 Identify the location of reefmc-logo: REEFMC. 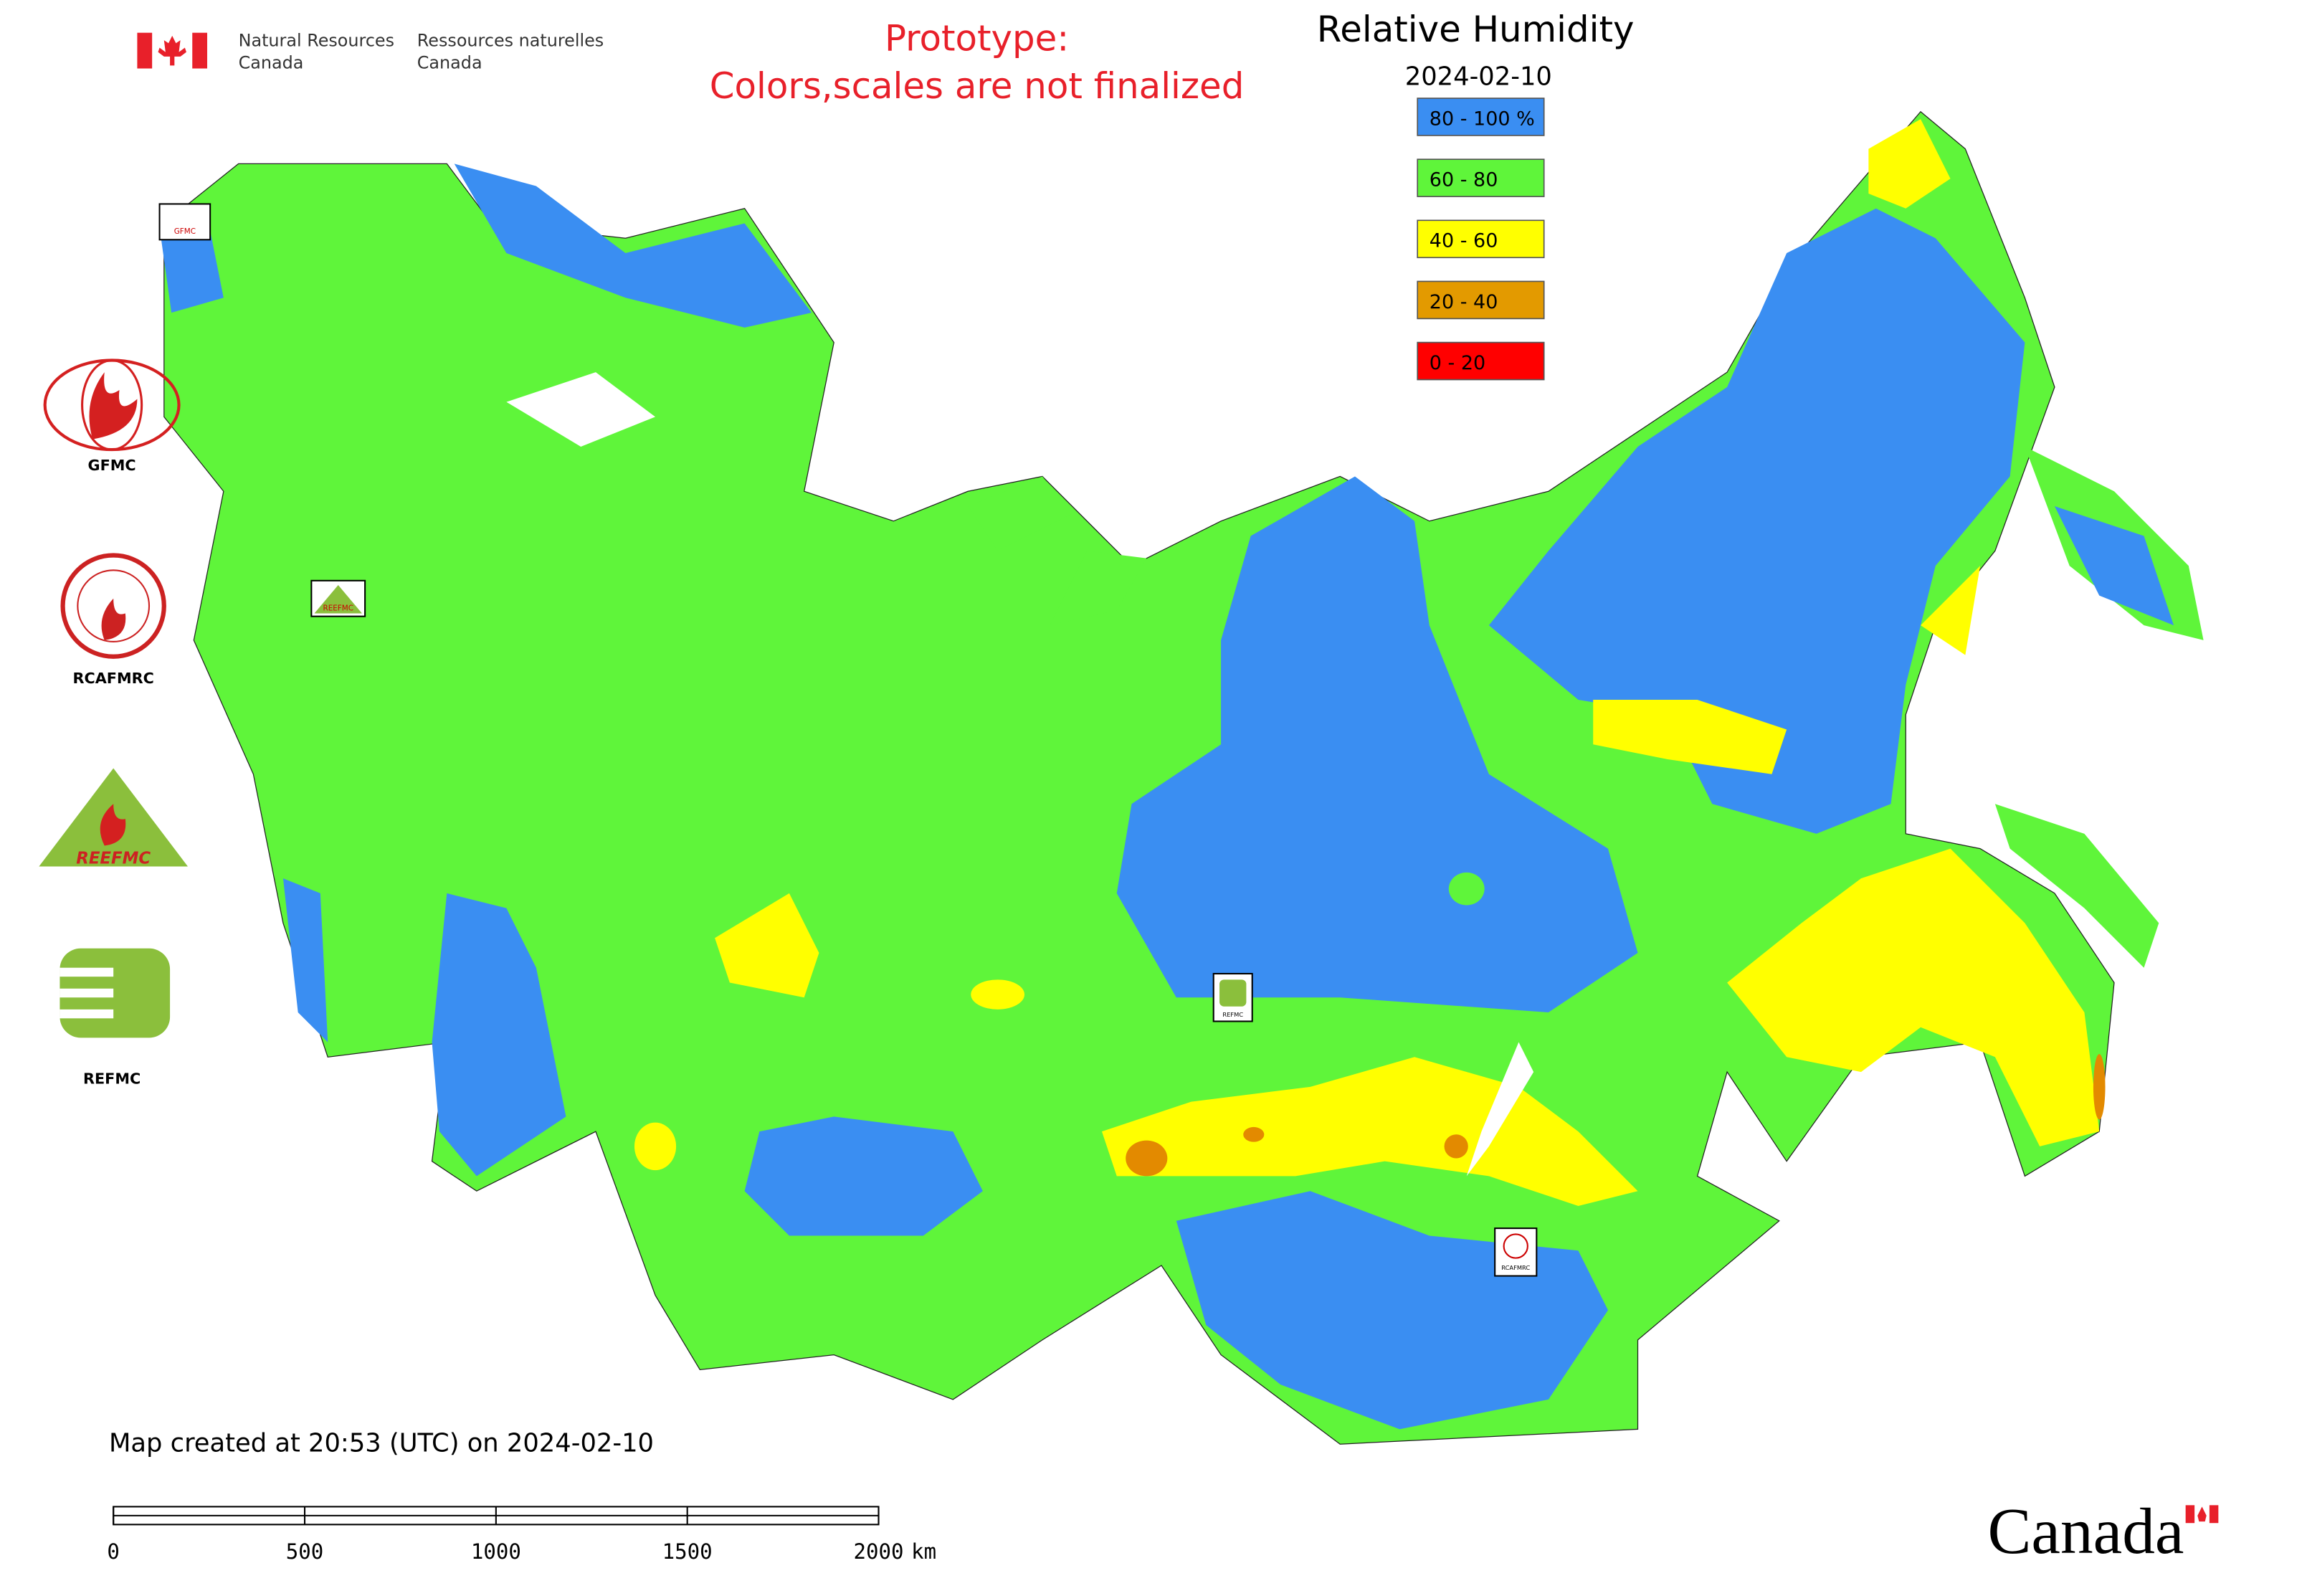
(114, 818).